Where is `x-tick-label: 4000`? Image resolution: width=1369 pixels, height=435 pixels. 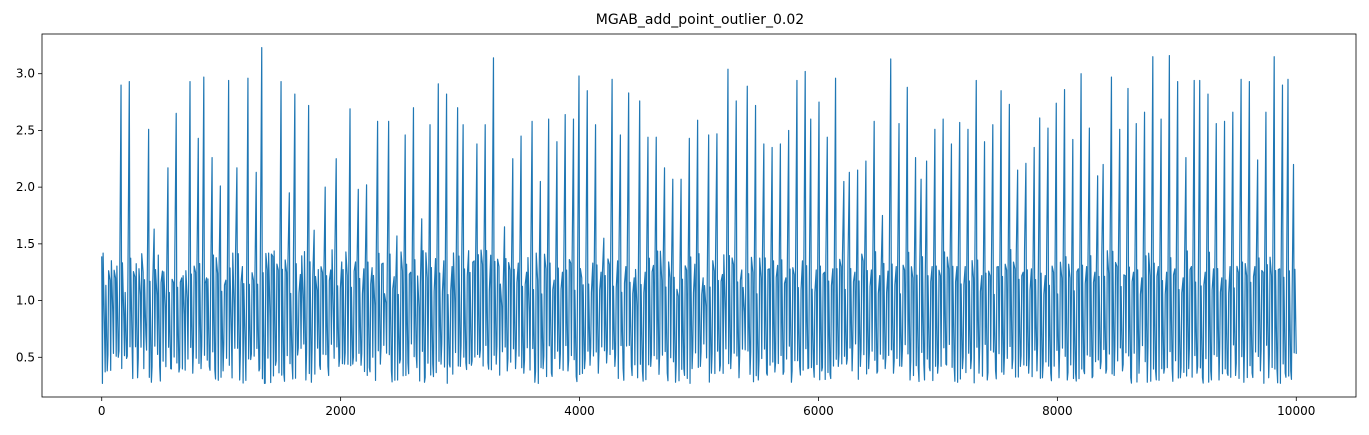 x-tick-label: 4000 is located at coordinates (579, 411).